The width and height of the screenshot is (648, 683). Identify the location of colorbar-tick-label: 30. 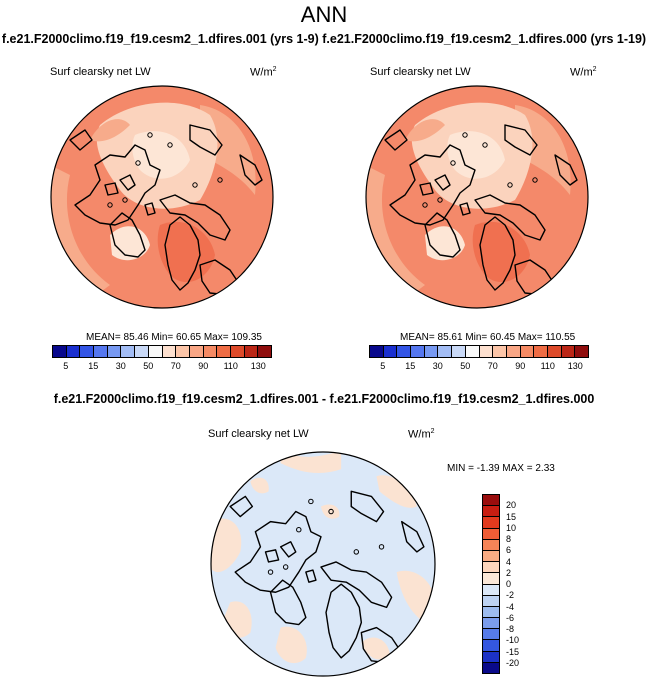
(437, 366).